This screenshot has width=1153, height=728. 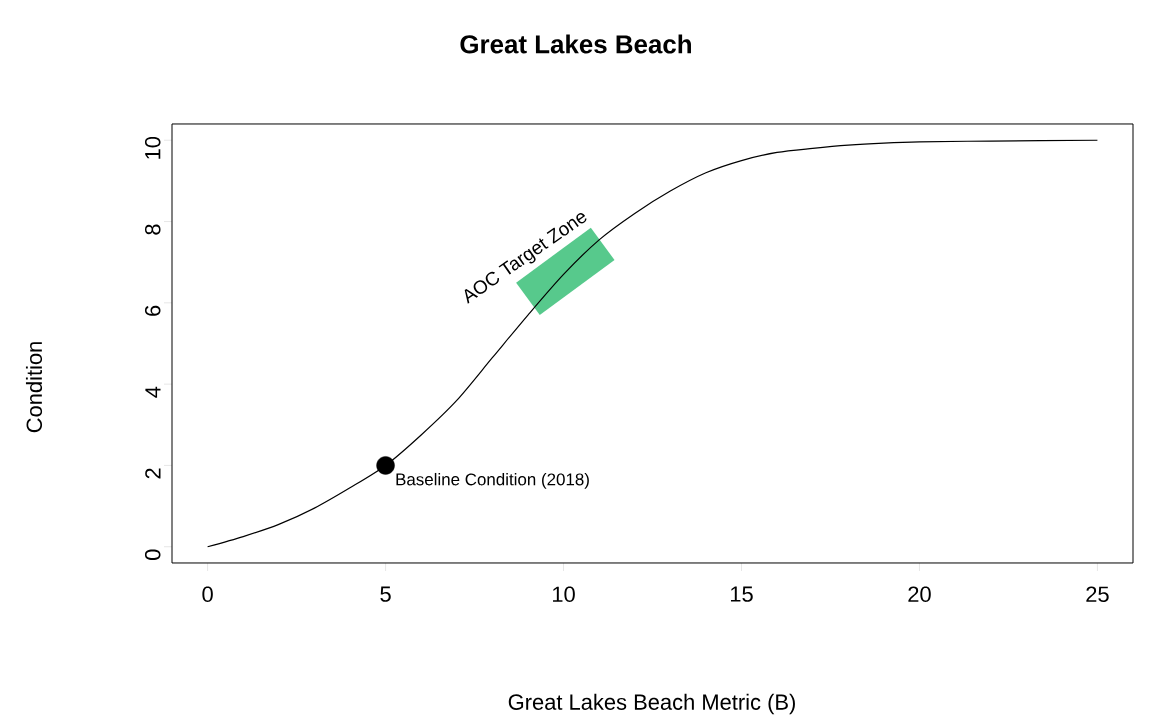 What do you see at coordinates (207, 594) in the screenshot?
I see `x-tick-label: 0` at bounding box center [207, 594].